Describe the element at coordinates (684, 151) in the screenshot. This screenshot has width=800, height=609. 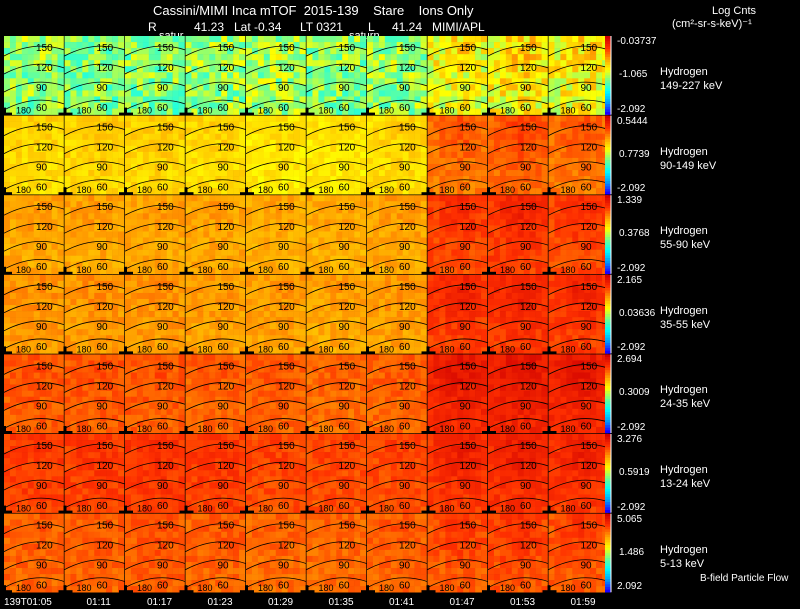
I see `species-label: Hydrogen` at that location.